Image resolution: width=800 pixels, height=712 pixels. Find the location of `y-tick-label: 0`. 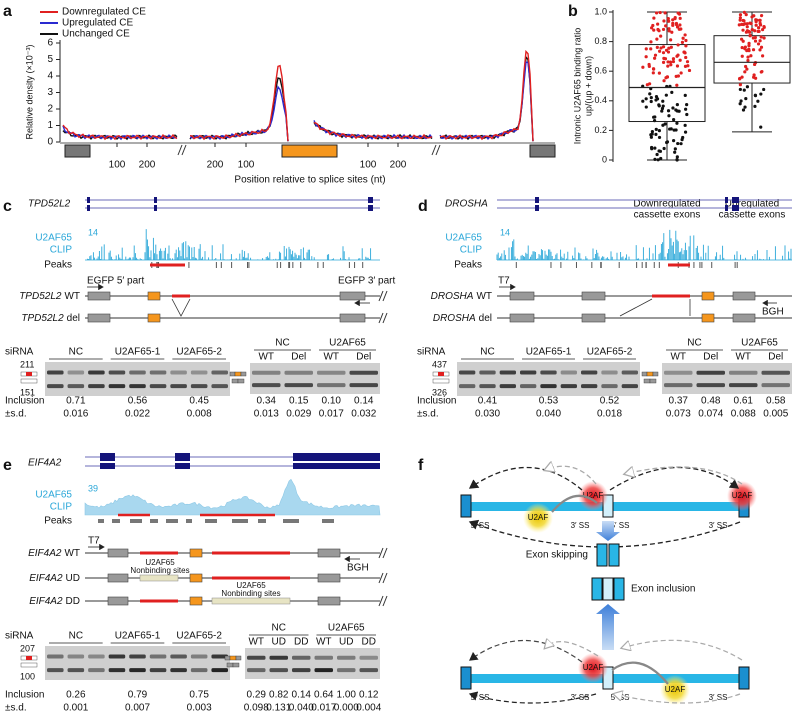

y-tick-label: 0 is located at coordinates (50, 142).